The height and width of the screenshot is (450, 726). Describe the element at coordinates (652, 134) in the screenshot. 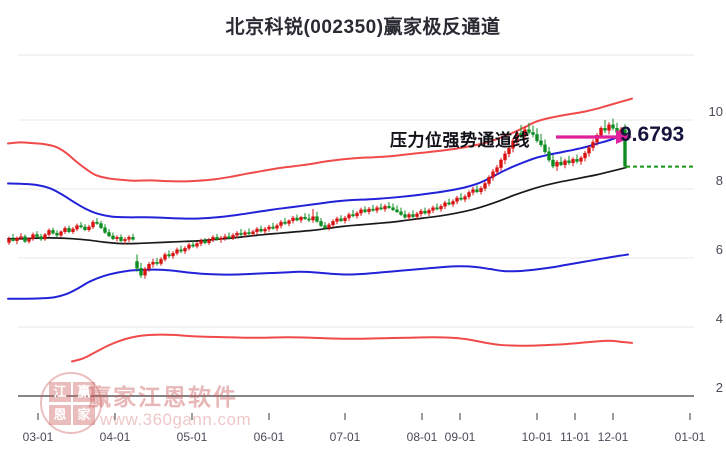

I see `resistance-annotation-value: 9.6793` at that location.